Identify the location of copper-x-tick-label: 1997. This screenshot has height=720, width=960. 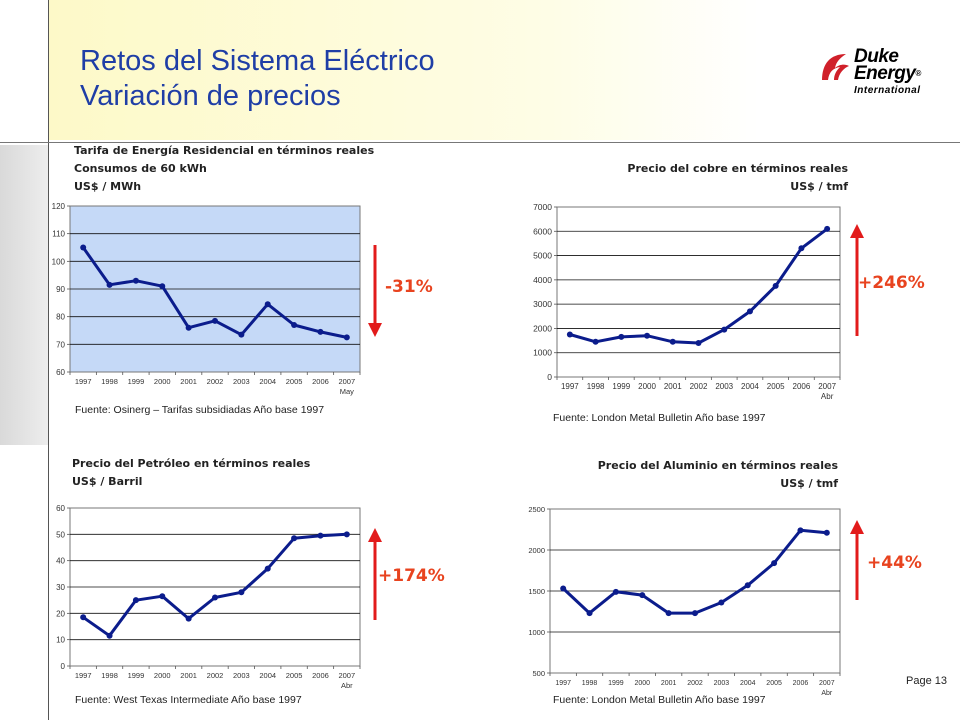
(570, 386).